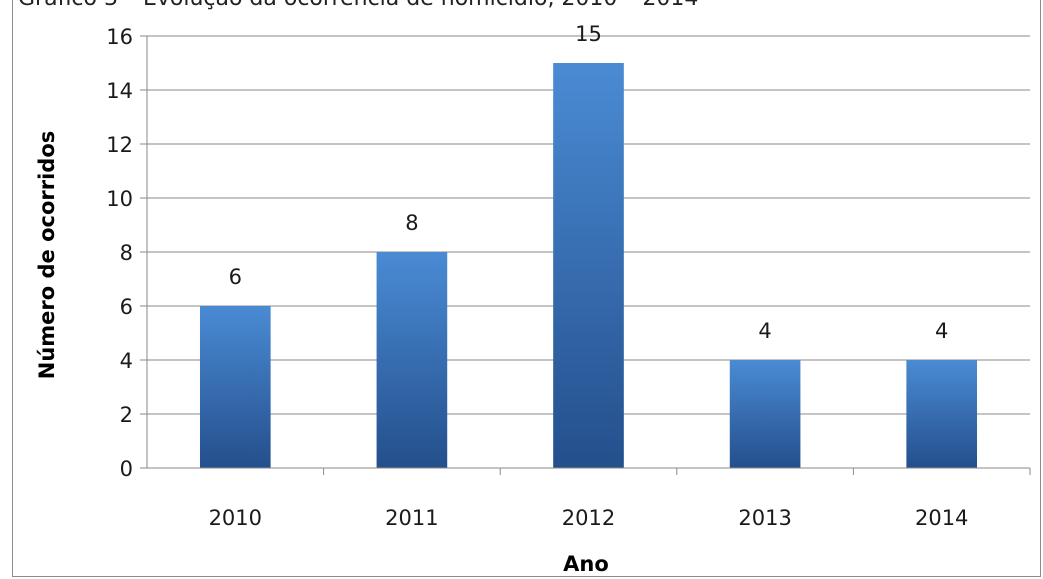  Describe the element at coordinates (765, 414) in the screenshot. I see `bar-2013` at that location.